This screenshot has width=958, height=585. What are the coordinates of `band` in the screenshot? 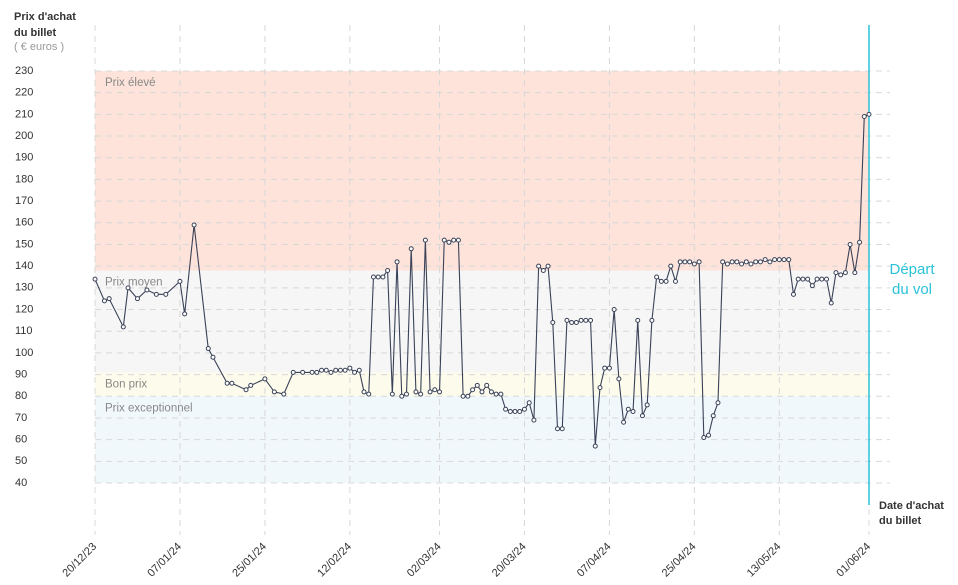 It's located at (482, 384).